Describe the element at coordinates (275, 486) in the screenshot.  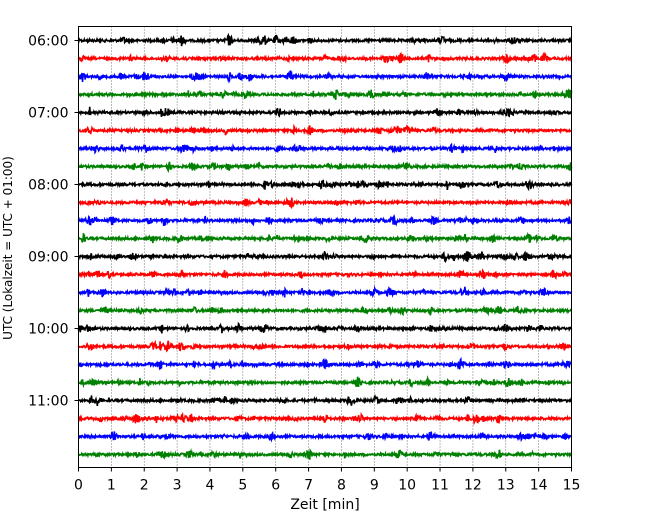
I see `x-tick-label: 6` at that location.